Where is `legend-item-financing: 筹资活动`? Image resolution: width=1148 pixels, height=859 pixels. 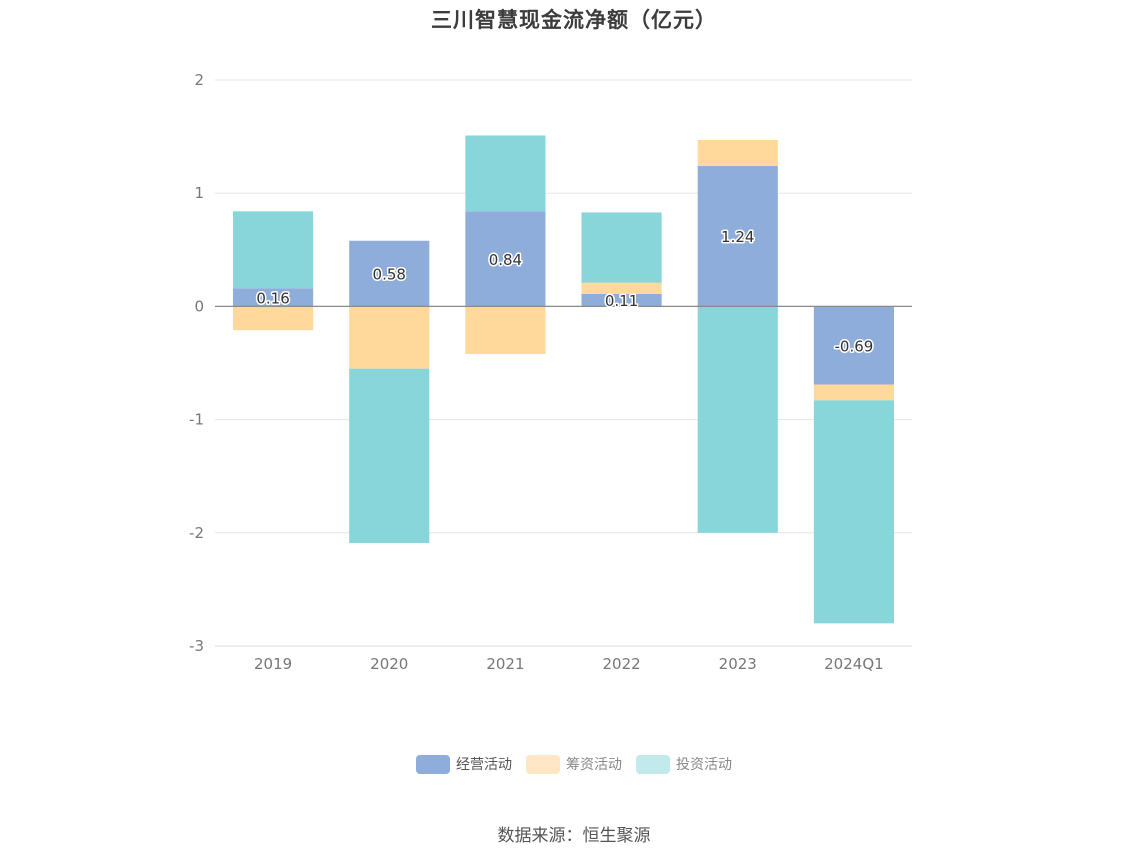
legend-item-financing: 筹资活动 is located at coordinates (574, 764).